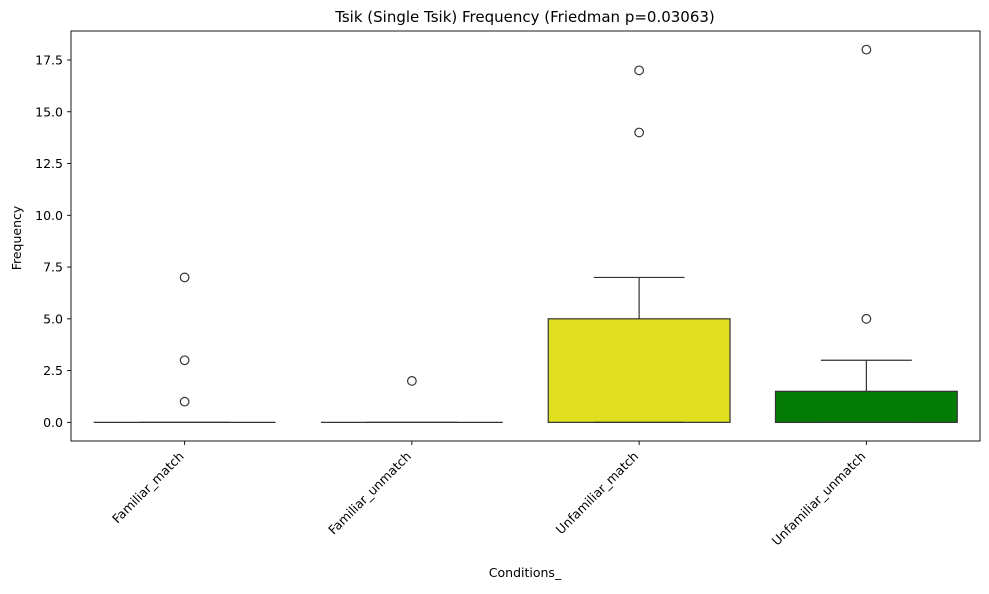  I want to click on x-axis-label: Conditions_, so click(525, 572).